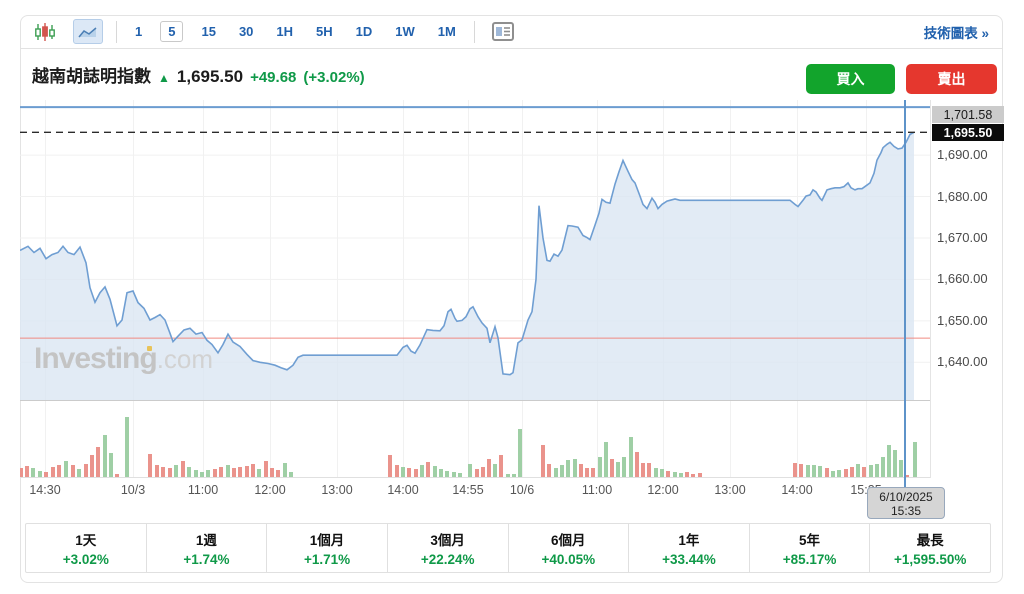 Image resolution: width=1024 pixels, height=594 pixels. What do you see at coordinates (198, 74) in the screenshot?
I see `quote-header: 越南胡誌明指數 ▲ 1,695.50 +49.68 (+3.02%)` at bounding box center [198, 74].